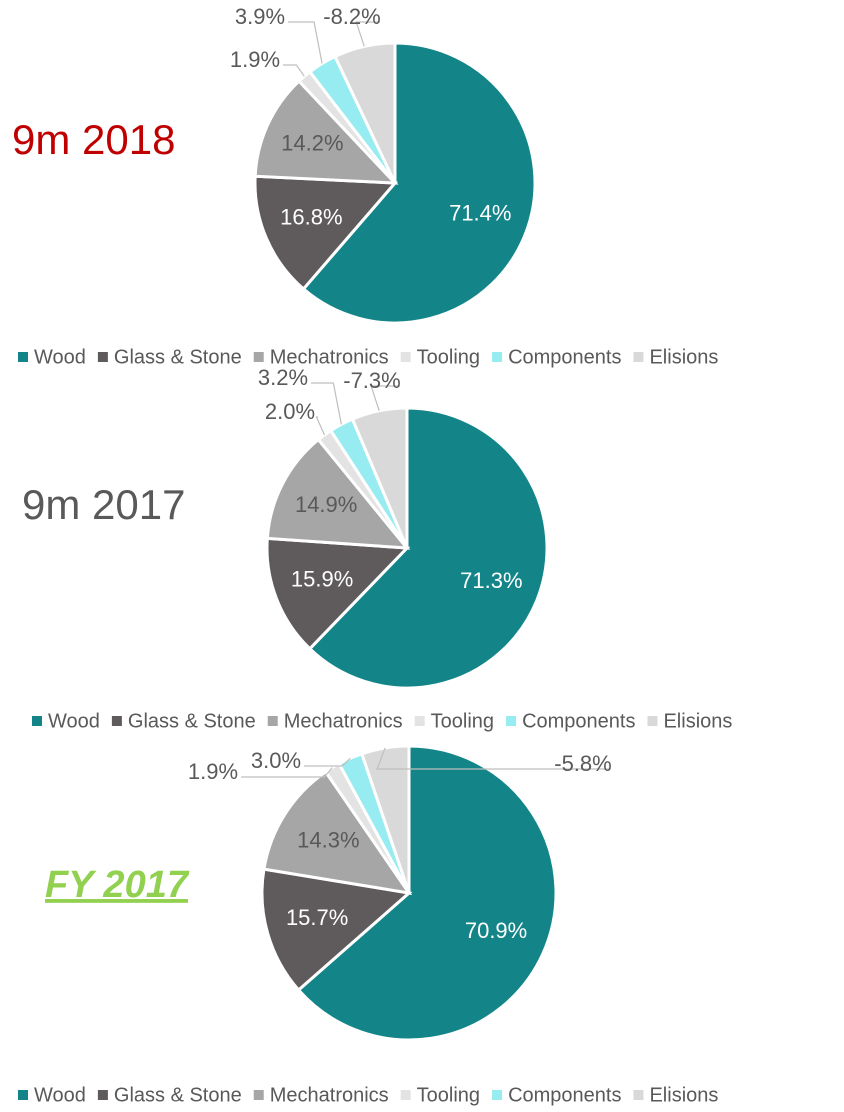 This screenshot has height=1112, width=844. I want to click on data-label: 14.9%, so click(326, 504).